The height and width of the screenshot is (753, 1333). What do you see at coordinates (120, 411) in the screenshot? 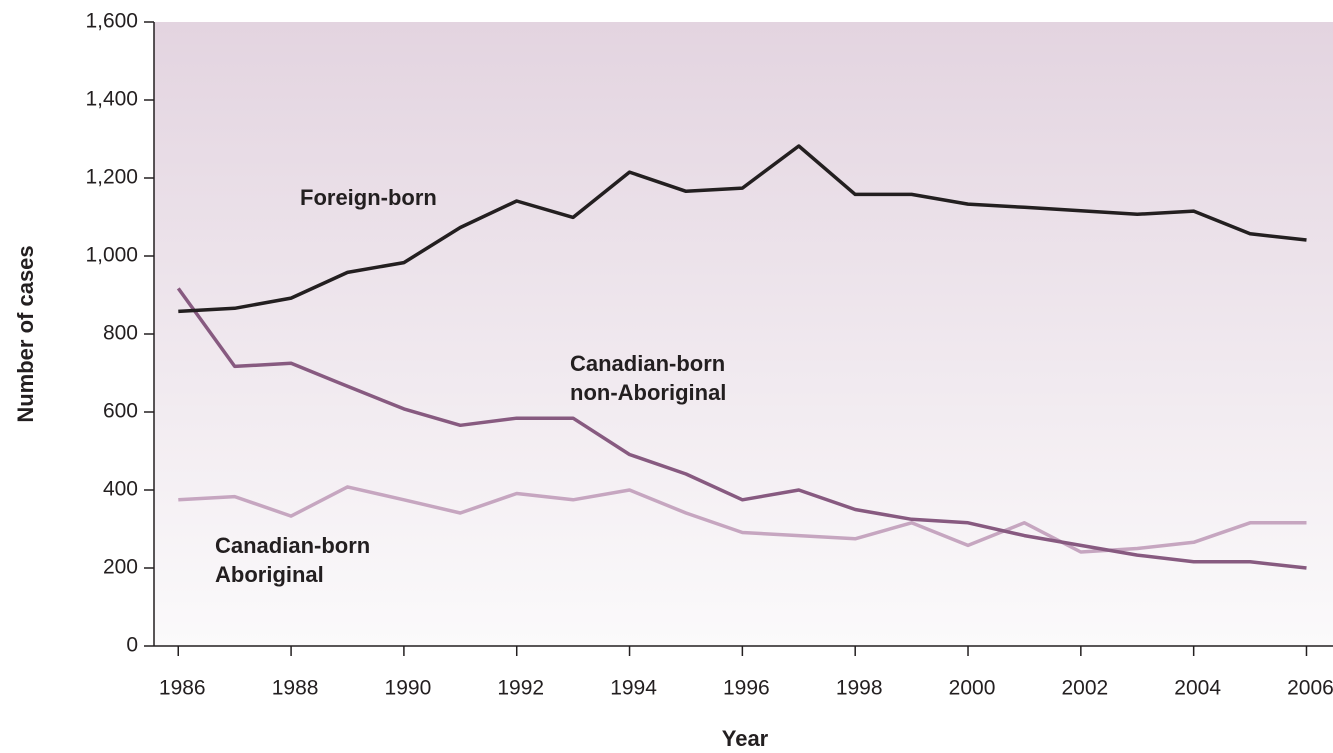
I see `y-tick-label: 600` at bounding box center [120, 411].